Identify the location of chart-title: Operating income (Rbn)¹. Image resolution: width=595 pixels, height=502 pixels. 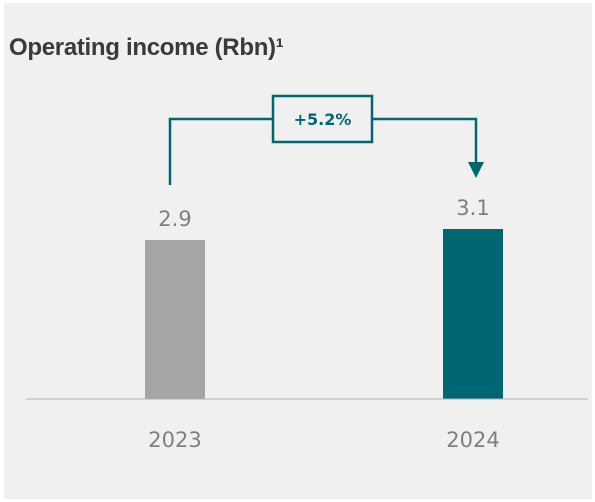
(146, 47).